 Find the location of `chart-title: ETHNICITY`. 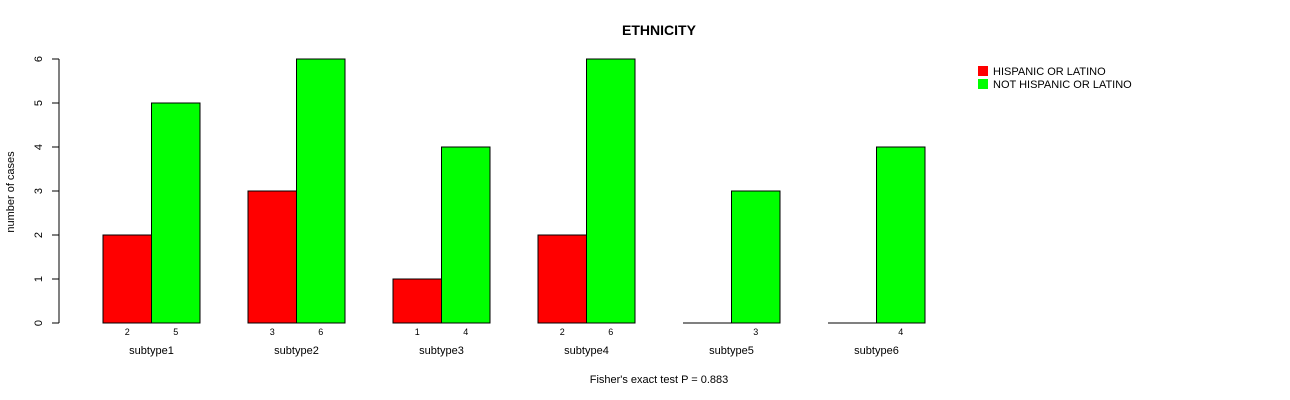

chart-title: ETHNICITY is located at coordinates (659, 30).